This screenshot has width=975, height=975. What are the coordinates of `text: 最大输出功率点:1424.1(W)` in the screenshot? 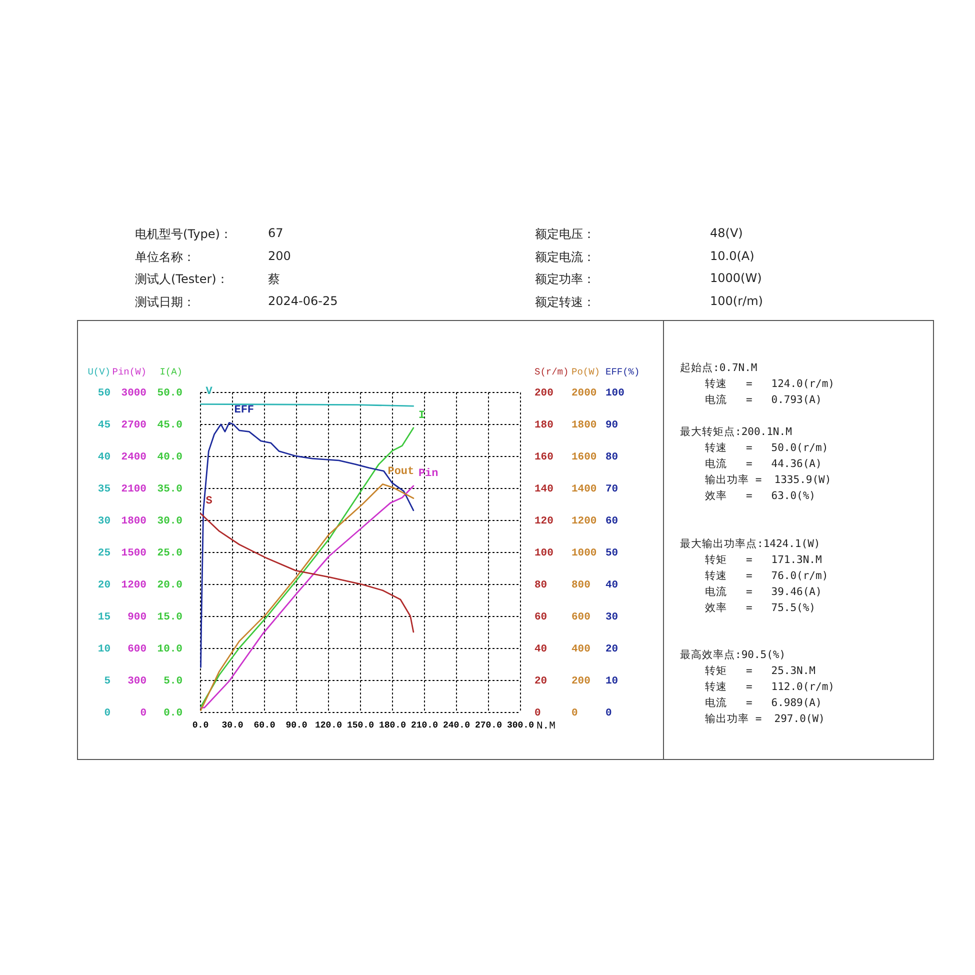 It's located at (750, 544).